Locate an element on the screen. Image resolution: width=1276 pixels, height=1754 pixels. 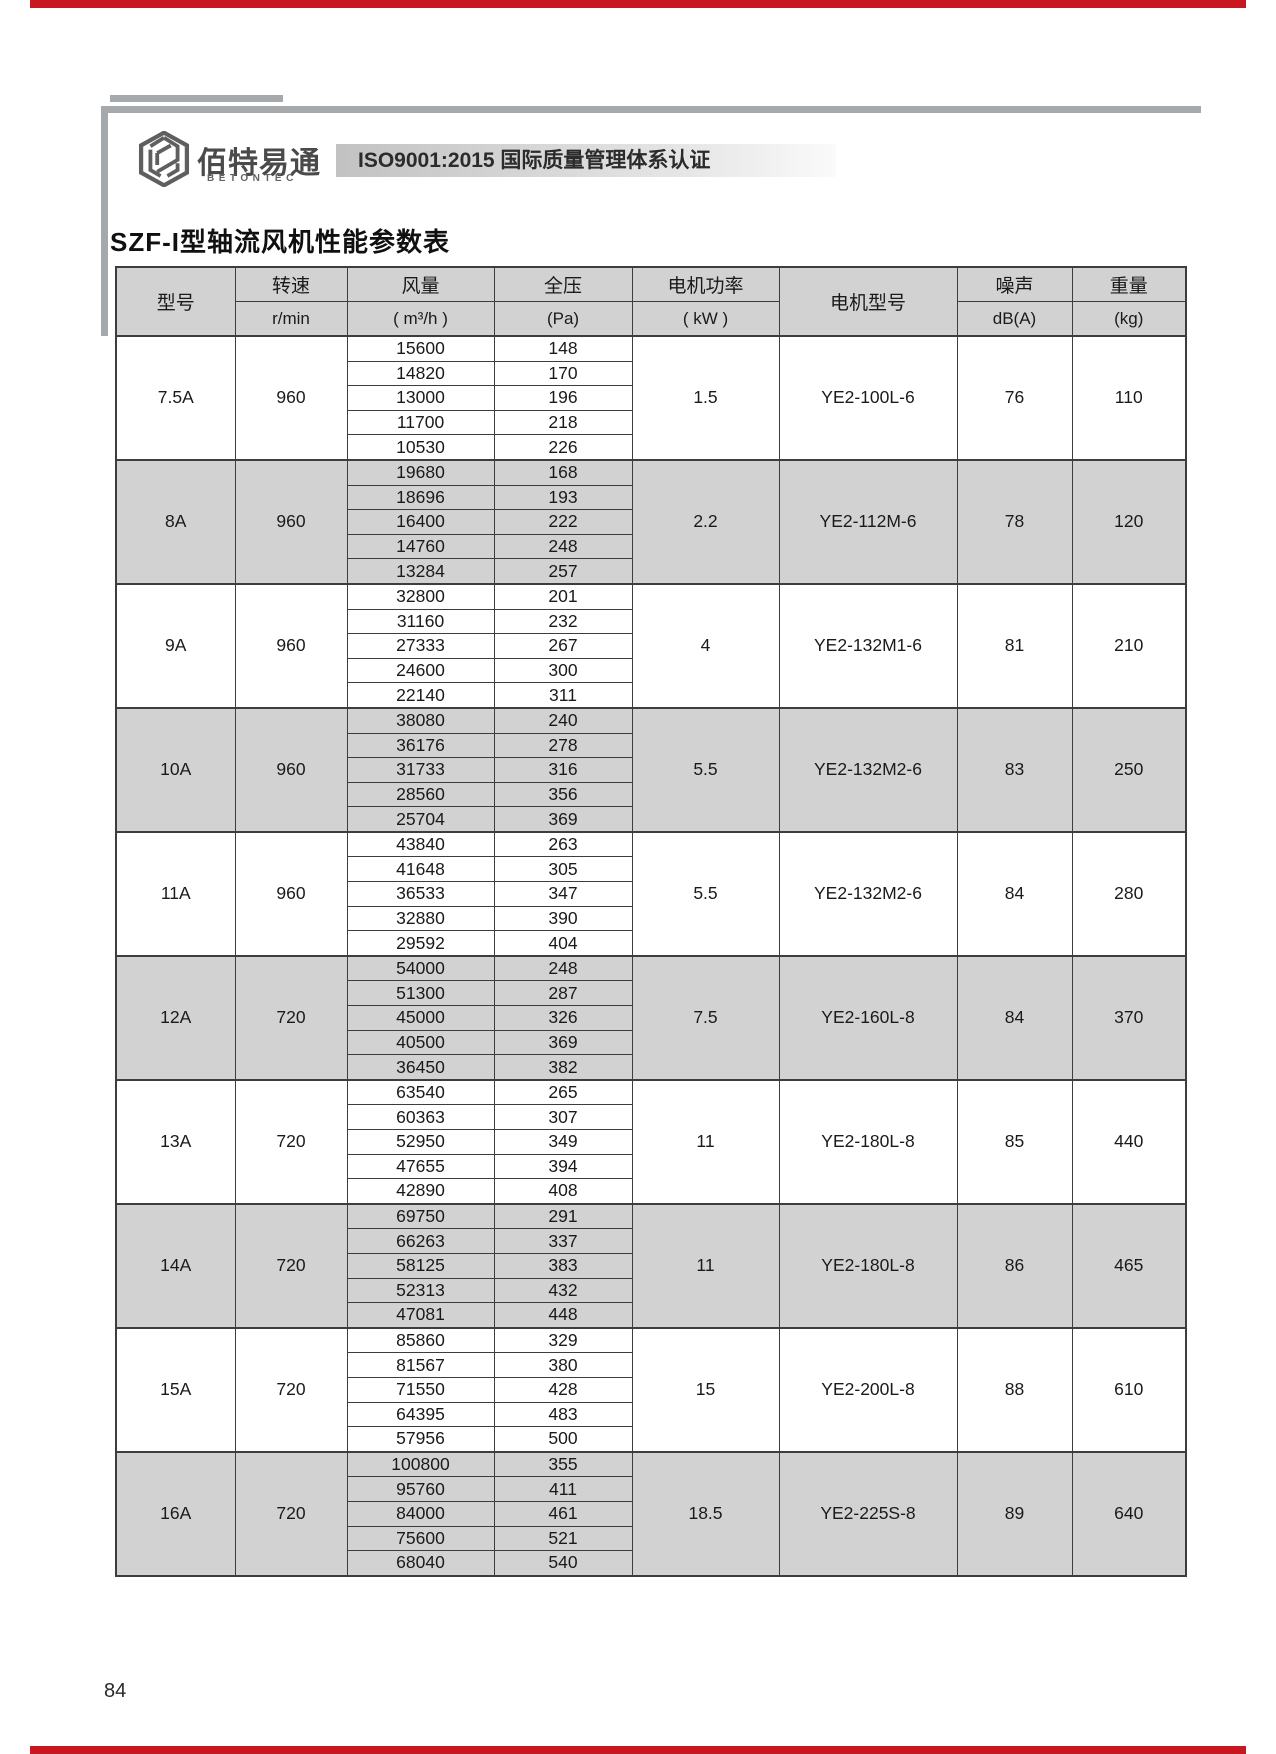
pressure-cell: 305 is located at coordinates (563, 869).